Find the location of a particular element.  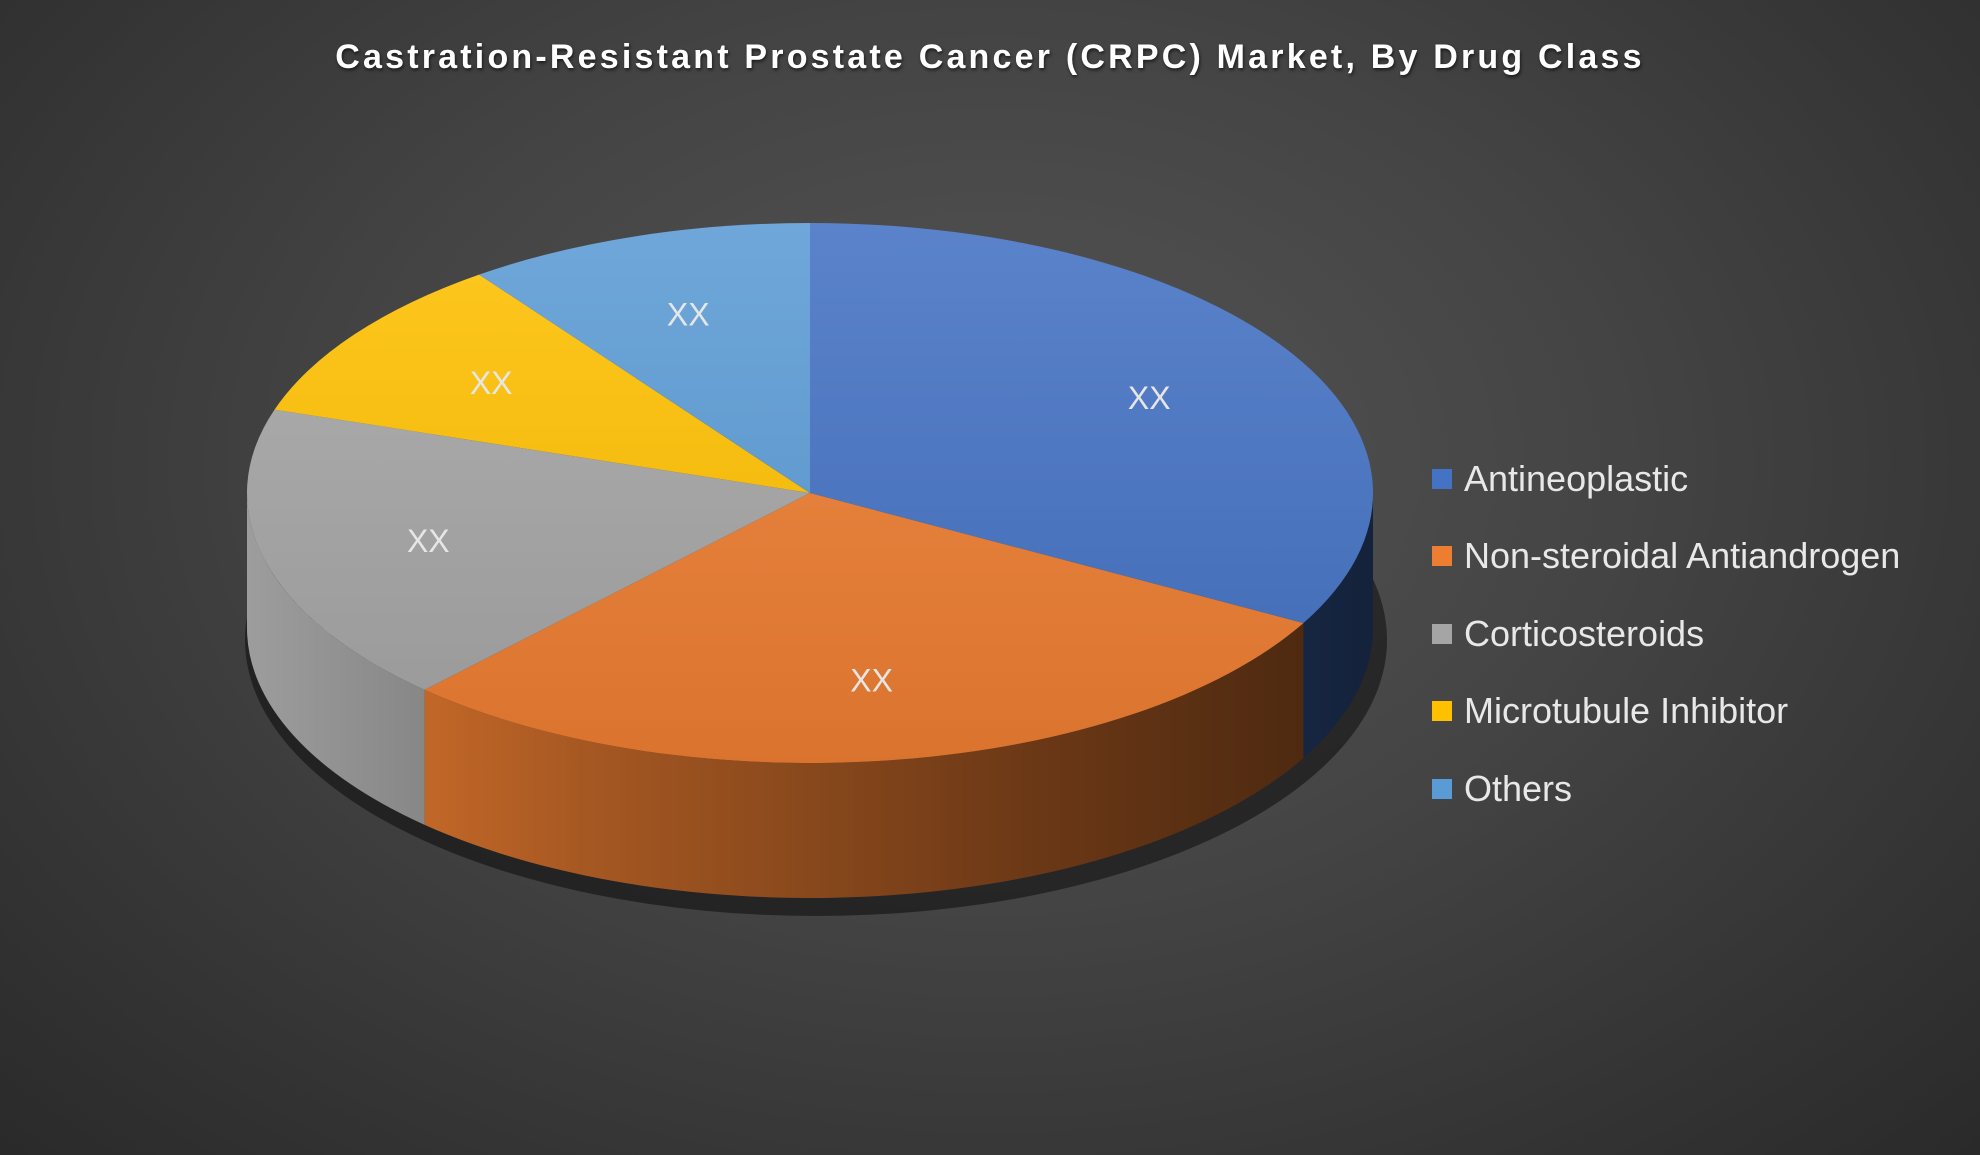

data-label-microtubule-inhibitor: XX is located at coordinates (491, 383).